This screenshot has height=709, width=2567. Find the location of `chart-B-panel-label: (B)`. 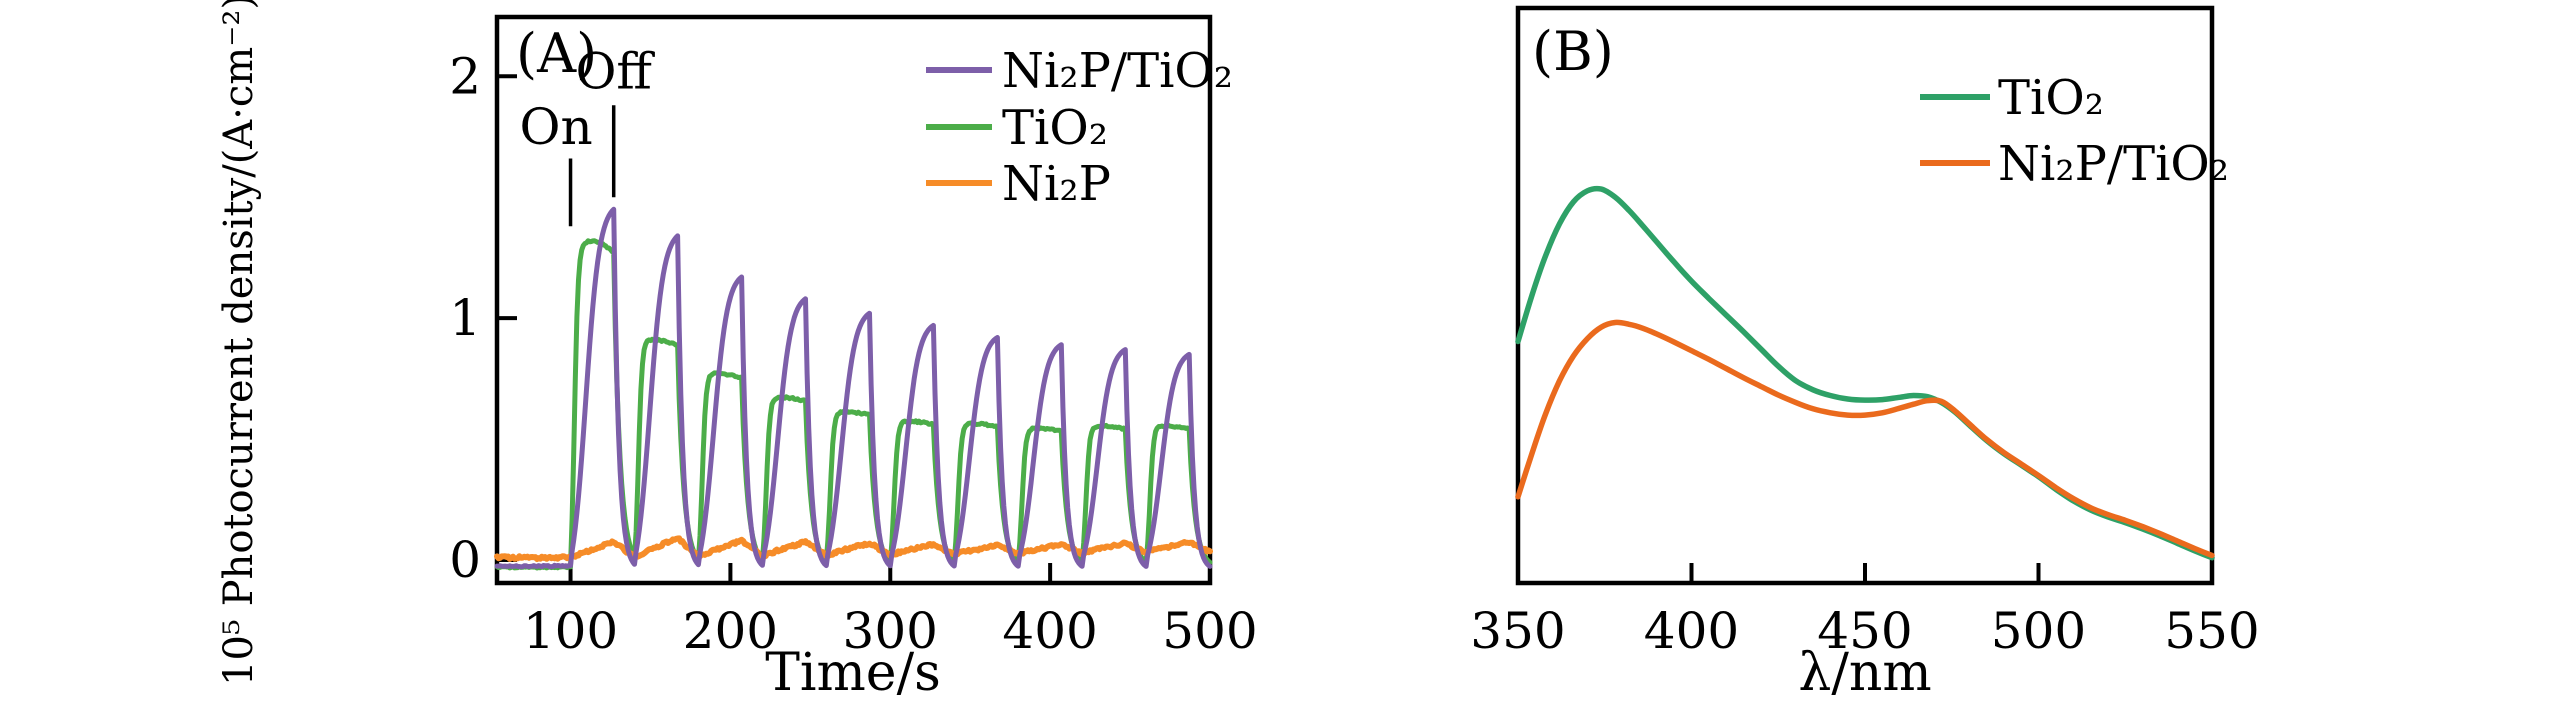

chart-B-panel-label: (B) is located at coordinates (1573, 51).